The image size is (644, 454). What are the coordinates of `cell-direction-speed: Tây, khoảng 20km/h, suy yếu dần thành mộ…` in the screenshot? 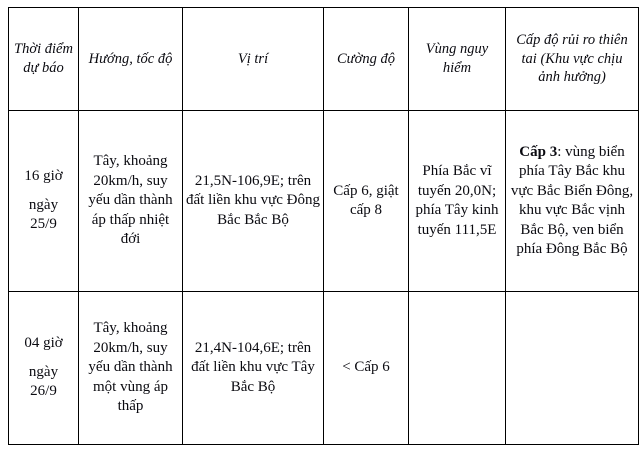 It's located at (130, 368).